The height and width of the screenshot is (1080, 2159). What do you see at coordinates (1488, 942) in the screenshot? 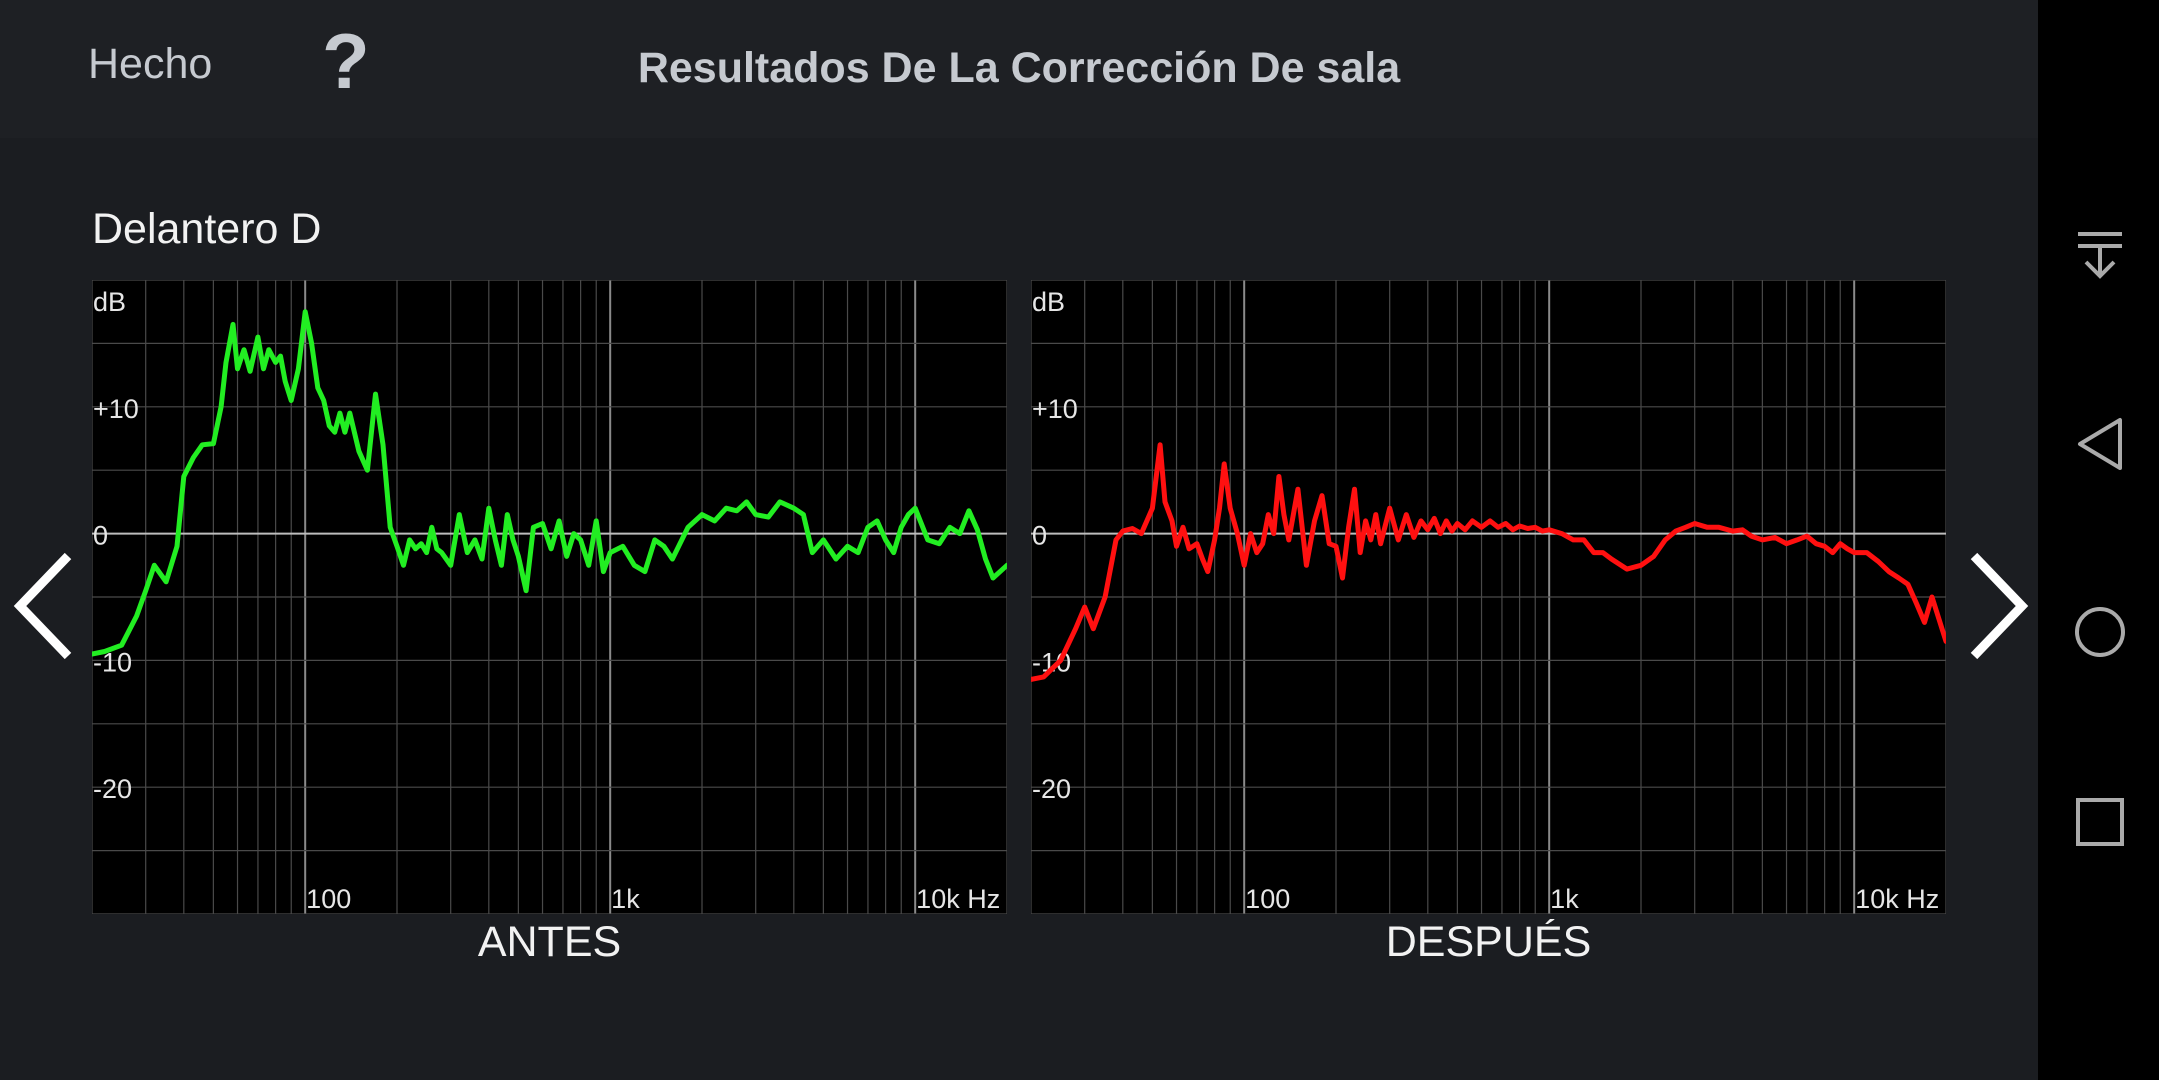
I see `after-graph-label: DESPUÉS` at bounding box center [1488, 942].